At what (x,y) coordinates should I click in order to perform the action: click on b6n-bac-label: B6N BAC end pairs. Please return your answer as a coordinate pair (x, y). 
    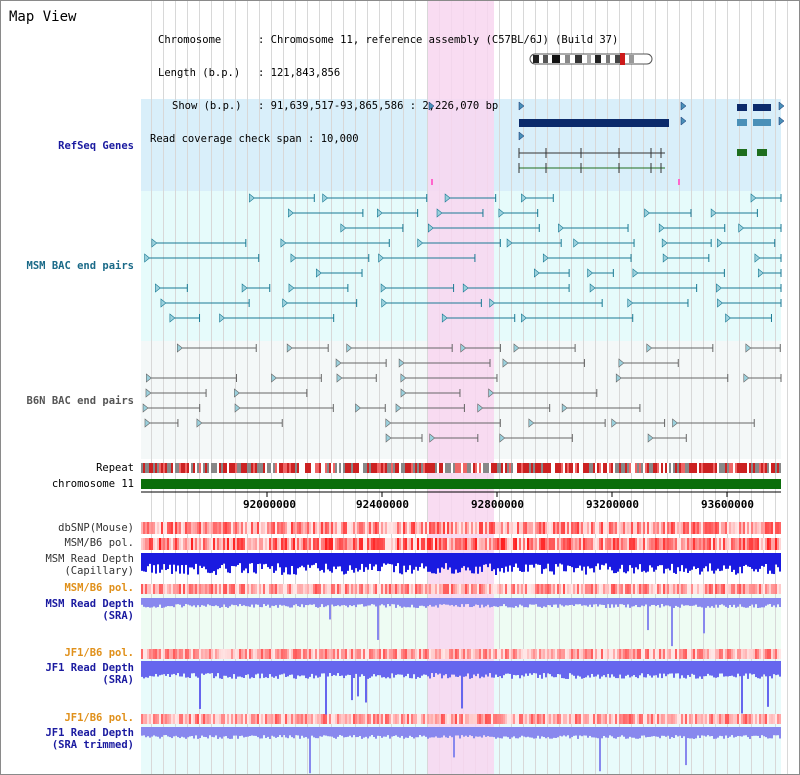
    Looking at the image, I should click on (80, 401).